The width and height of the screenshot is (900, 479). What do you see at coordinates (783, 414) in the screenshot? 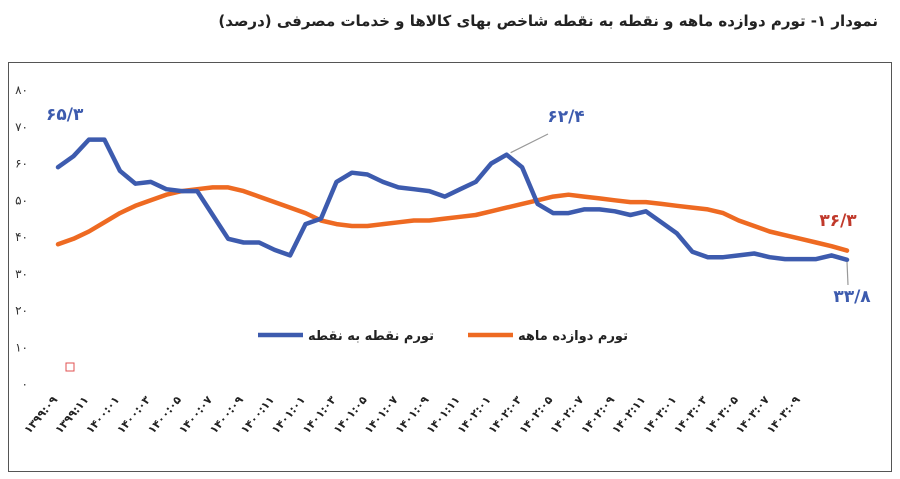
I see `x-tick-label: ۱۴۰۳:۰۹` at bounding box center [783, 414].